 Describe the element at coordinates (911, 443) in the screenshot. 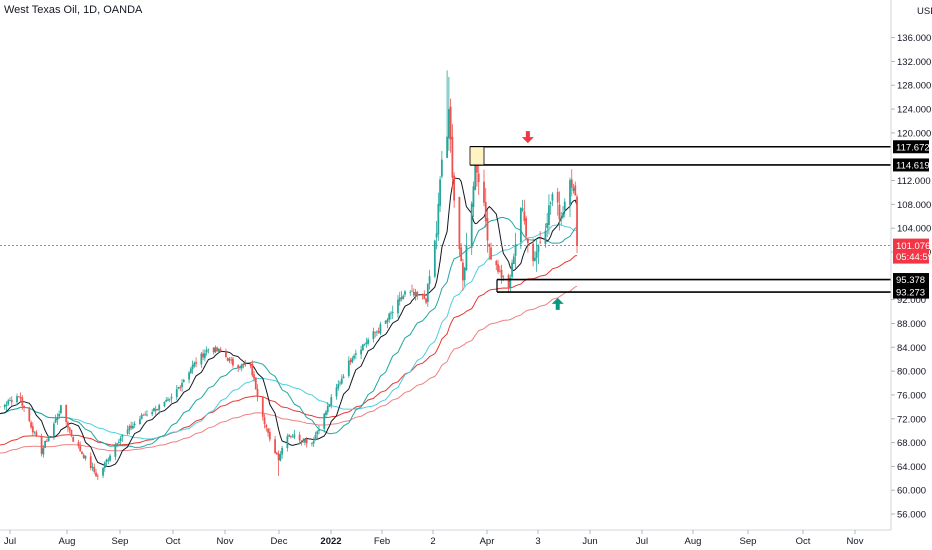

I see `y-tick-label: 68.000` at that location.